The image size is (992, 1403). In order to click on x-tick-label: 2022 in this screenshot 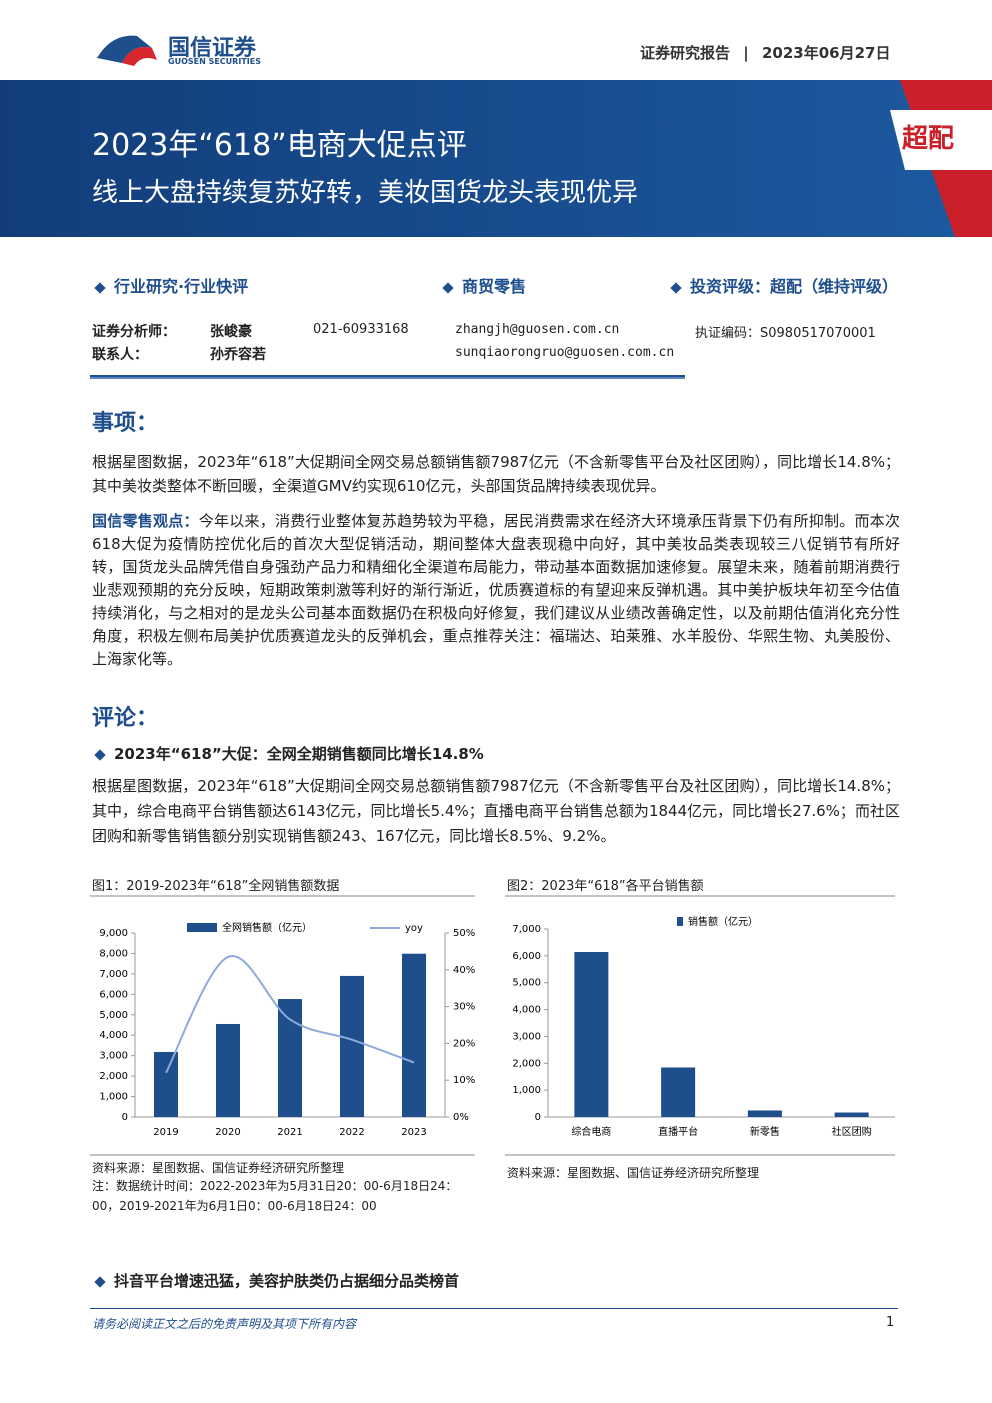, I will do `click(351, 1132)`.